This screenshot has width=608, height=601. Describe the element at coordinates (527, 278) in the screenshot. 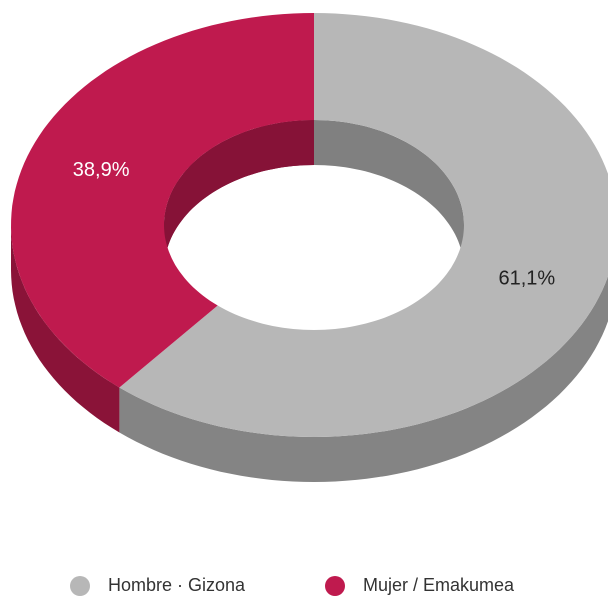

I see `data-label: 61,1%` at that location.